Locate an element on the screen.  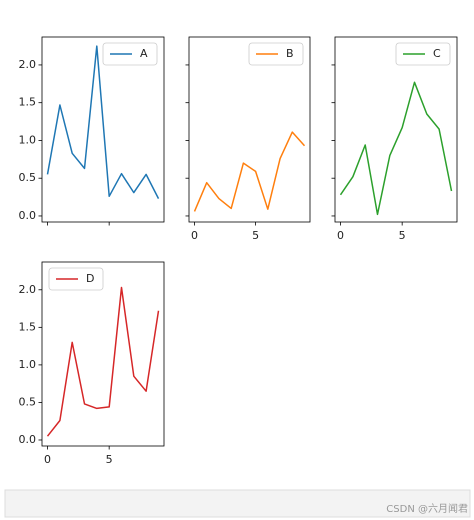
legend-label: A is located at coordinates (144, 53).